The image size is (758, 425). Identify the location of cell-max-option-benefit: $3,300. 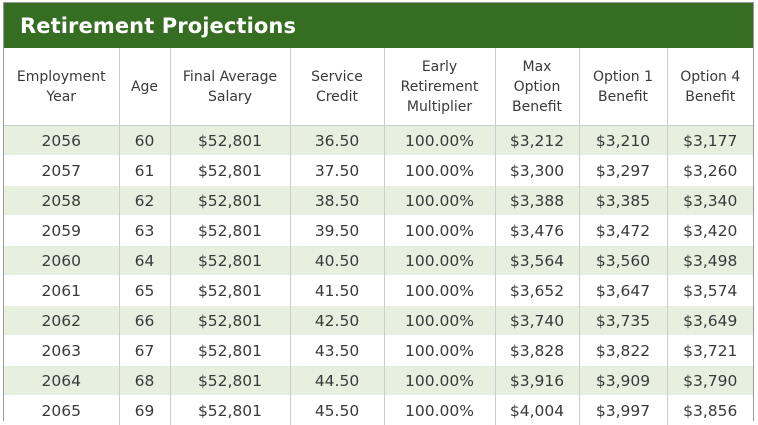
(537, 171).